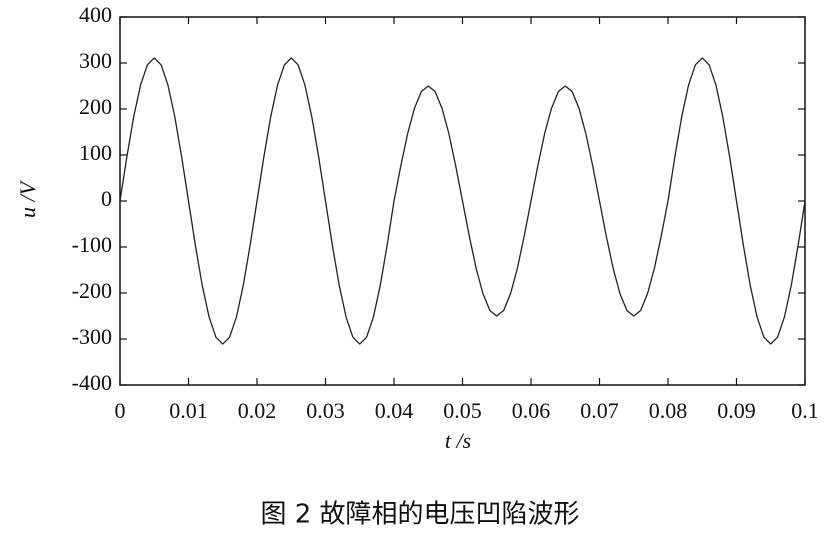 The image size is (835, 541). Describe the element at coordinates (95, 60) in the screenshot. I see `y-tick-label: 300` at that location.